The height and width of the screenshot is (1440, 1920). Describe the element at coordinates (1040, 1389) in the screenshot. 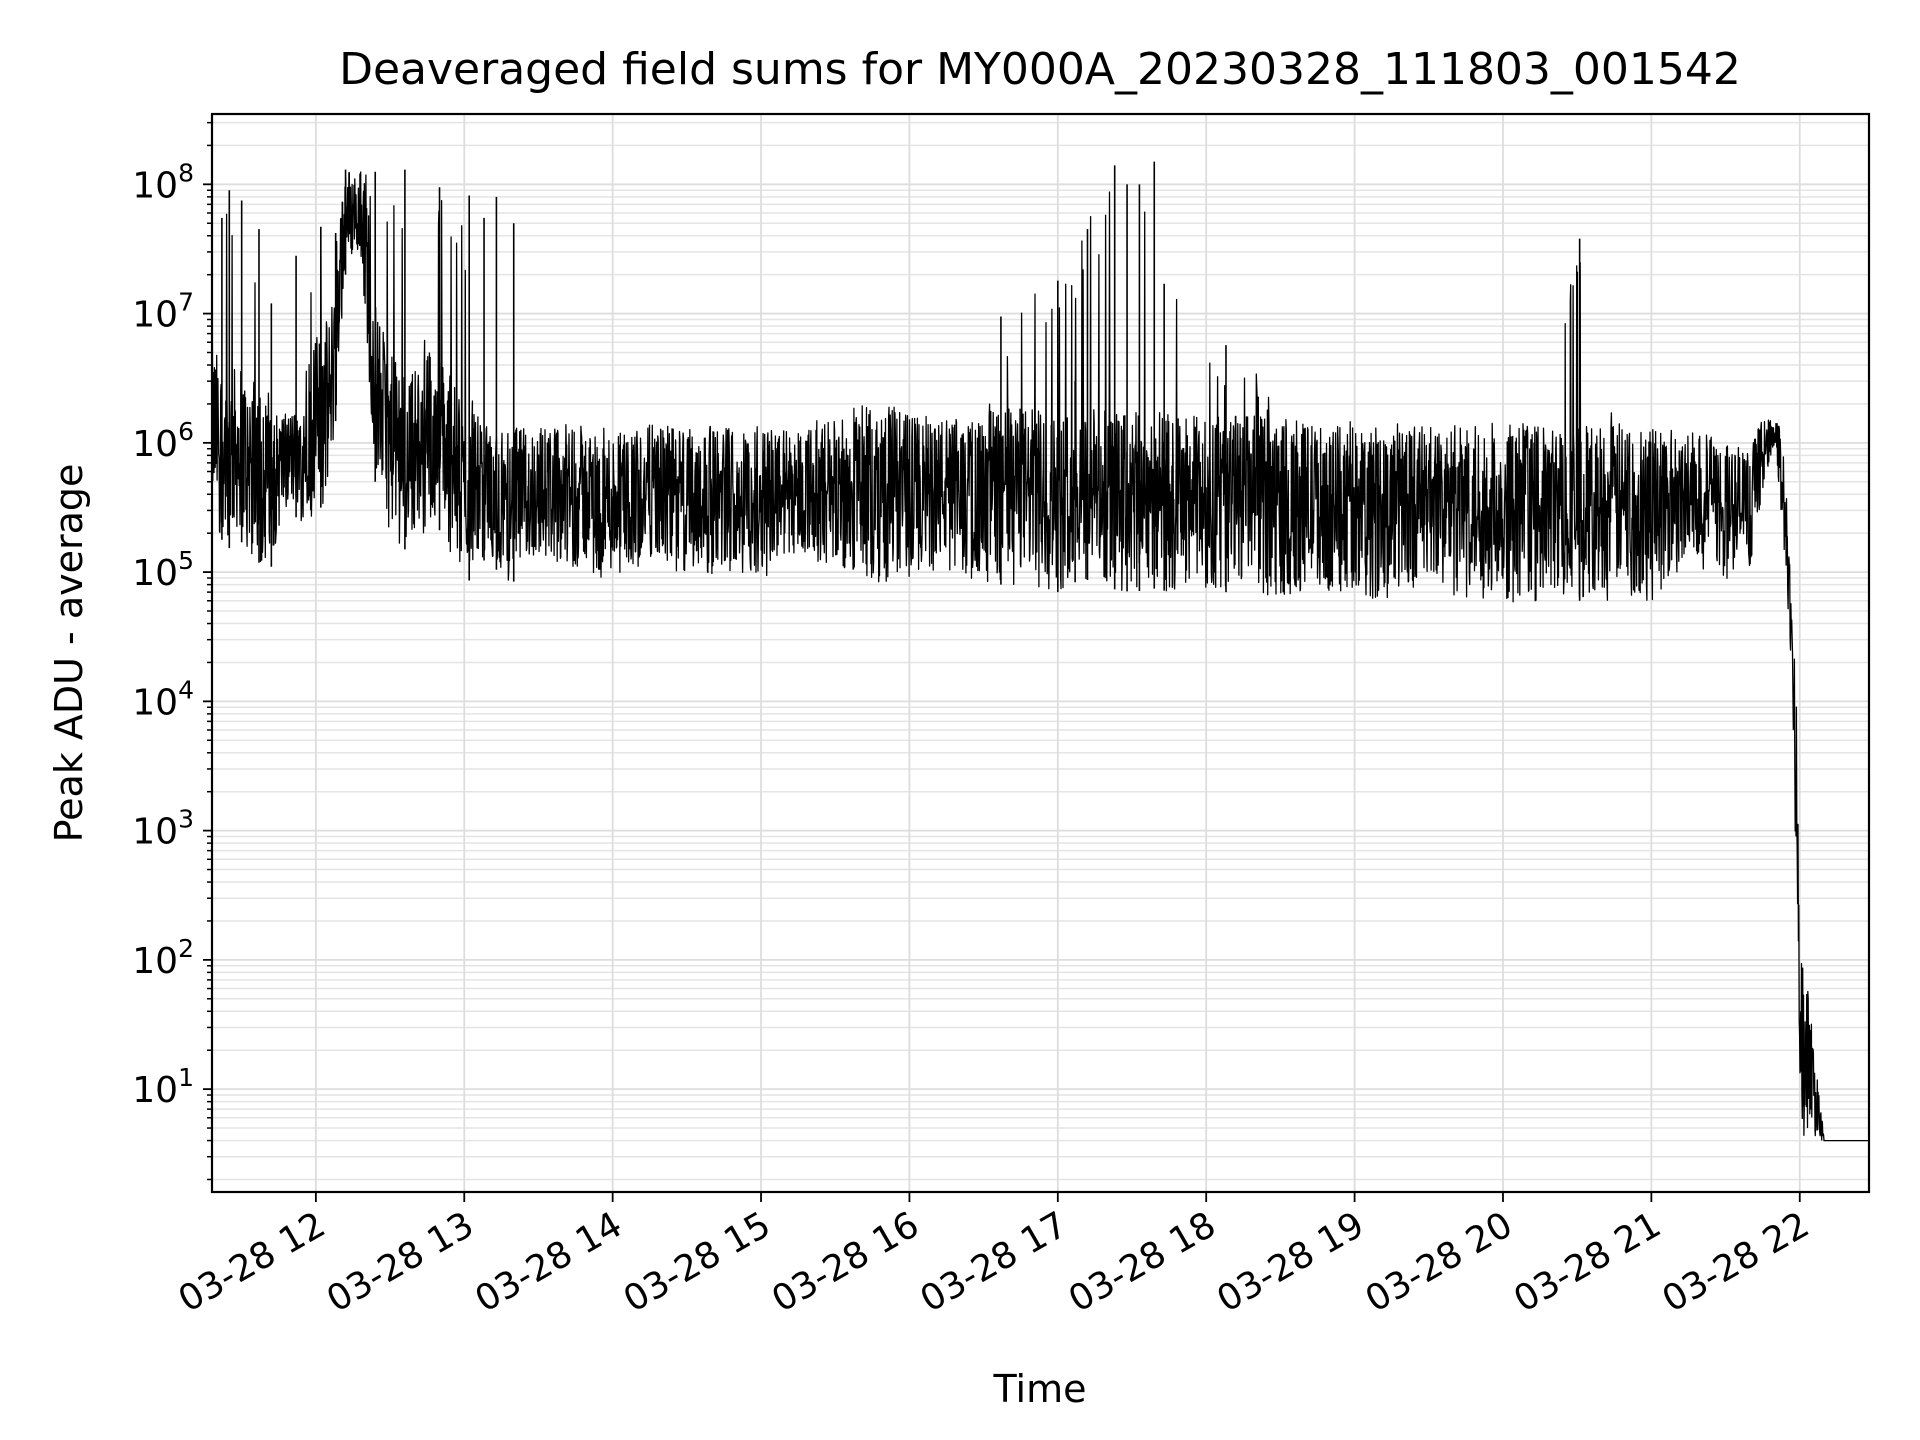

I see `x-axis-label: Time` at that location.